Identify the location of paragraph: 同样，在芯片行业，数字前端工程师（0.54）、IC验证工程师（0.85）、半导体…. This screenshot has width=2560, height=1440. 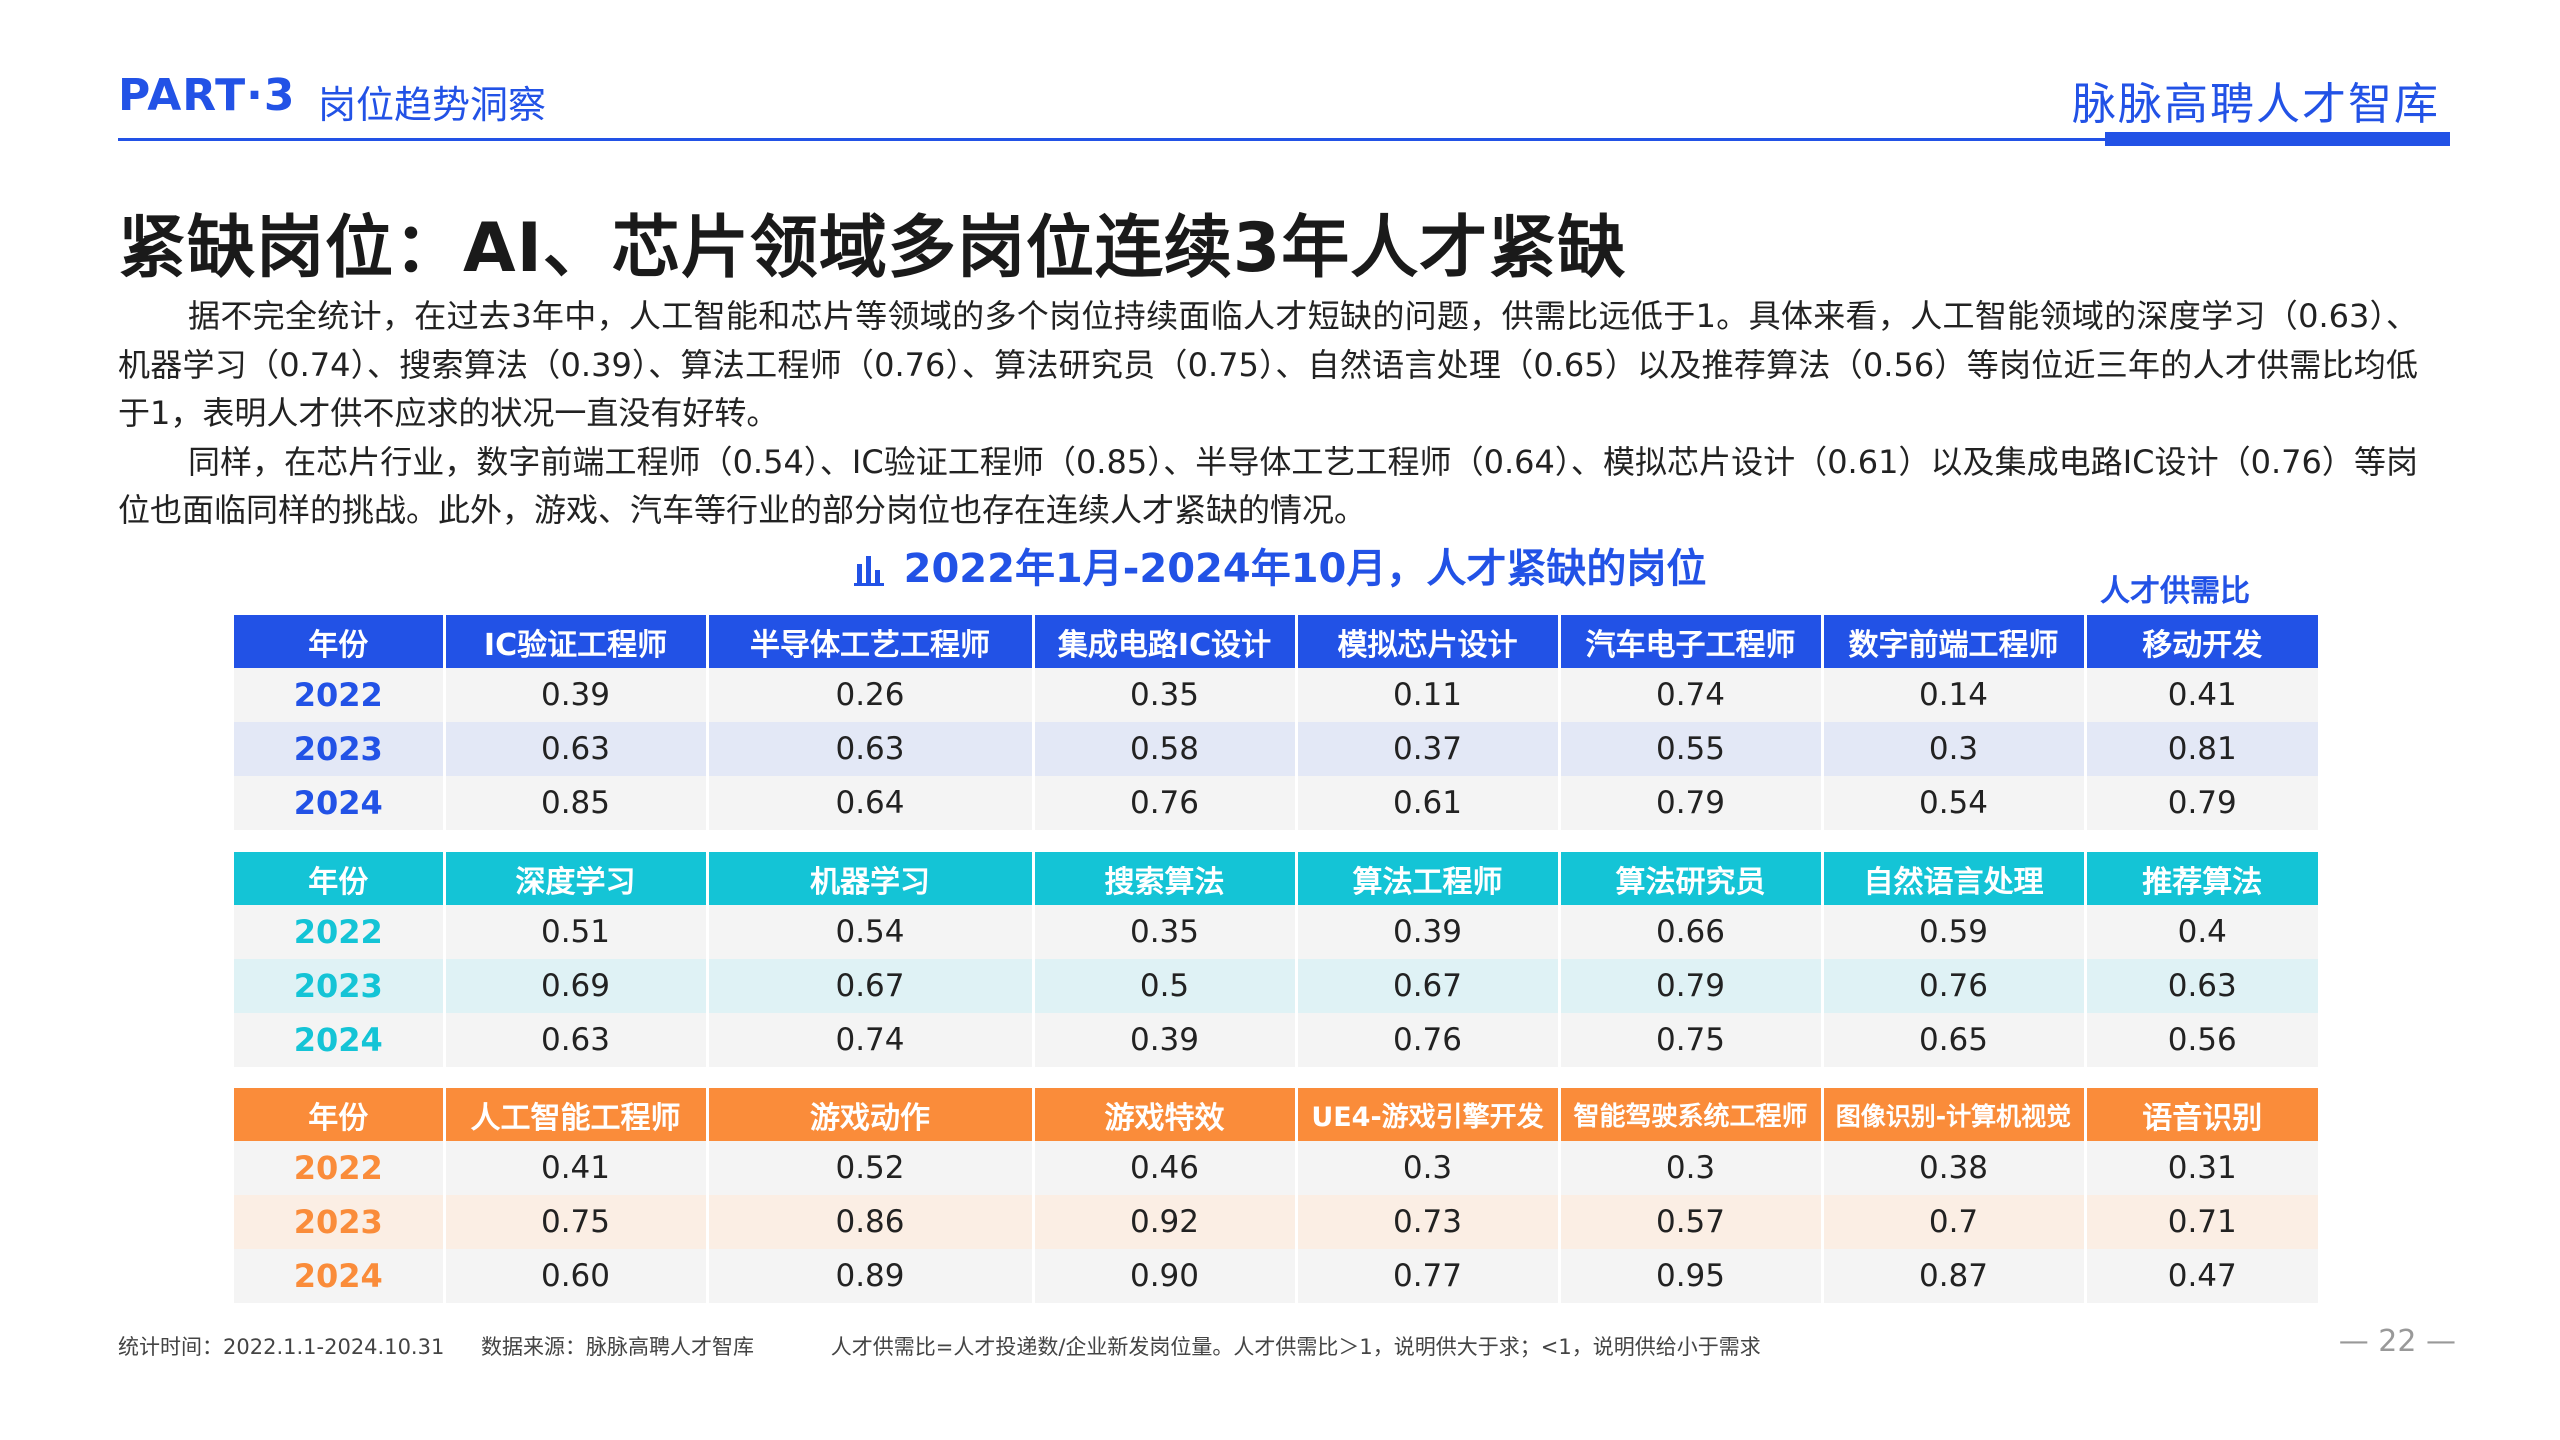
(1268, 486).